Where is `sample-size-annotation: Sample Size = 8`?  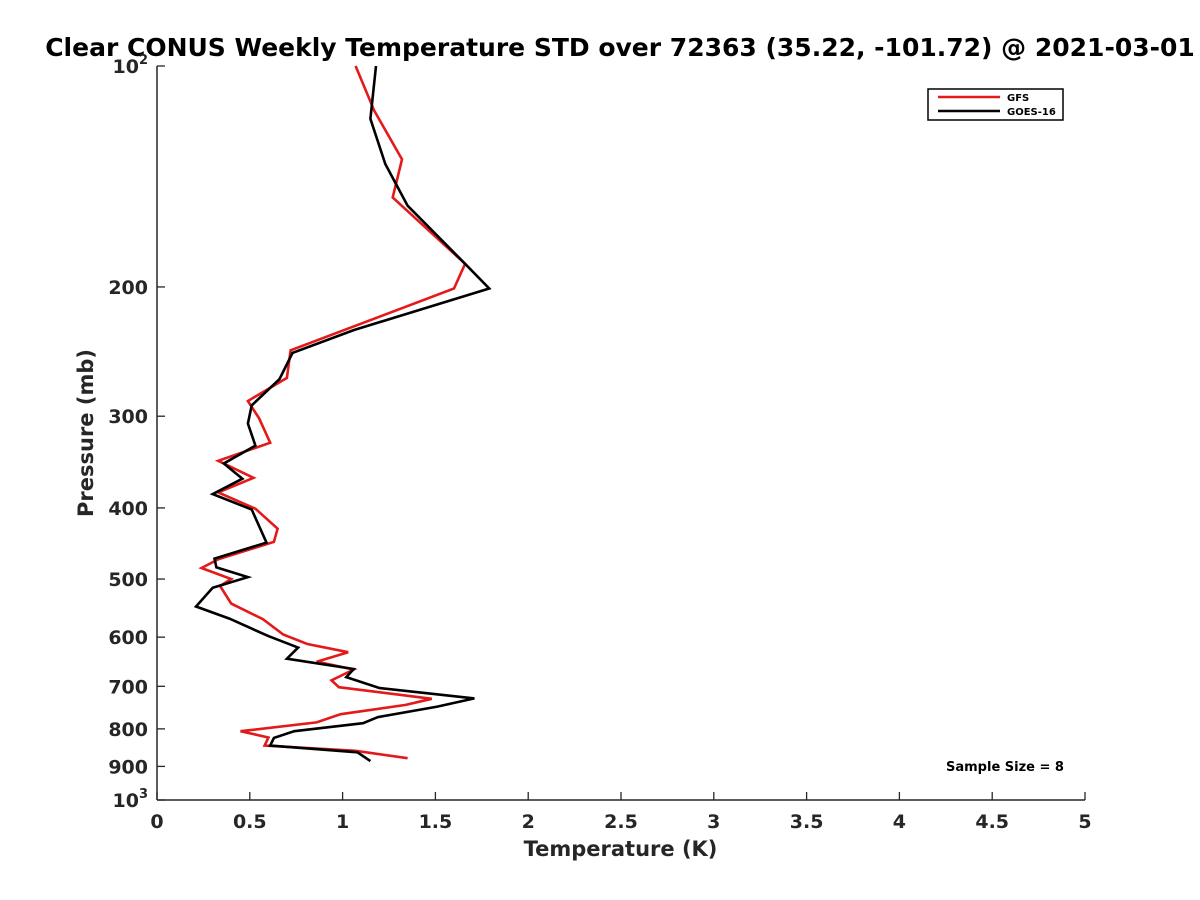 sample-size-annotation: Sample Size = 8 is located at coordinates (1005, 767).